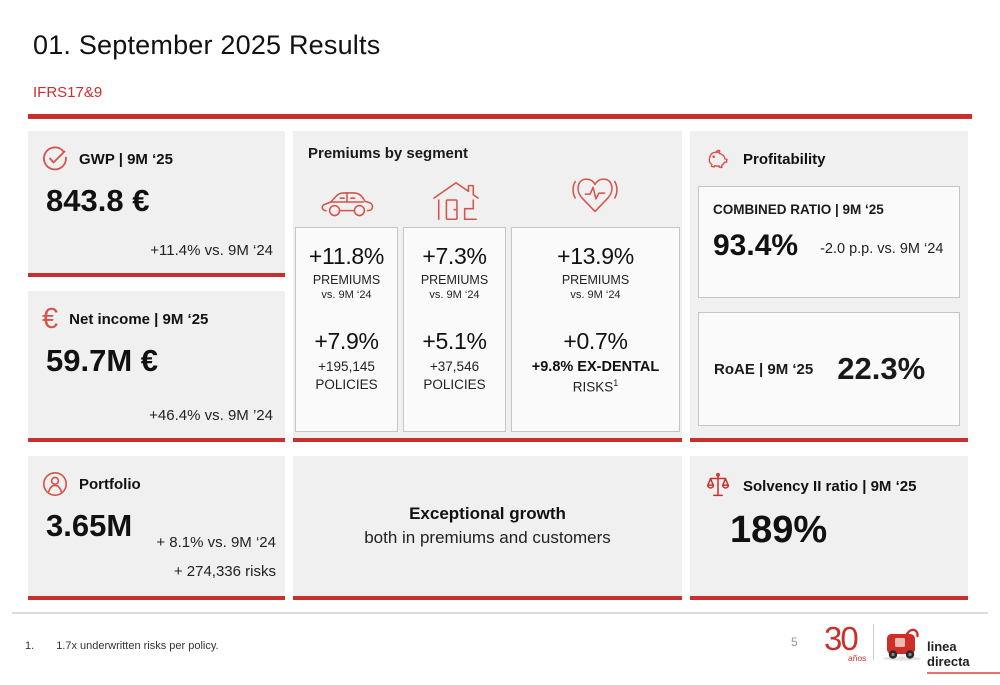  Describe the element at coordinates (794, 642) in the screenshot. I see `page-number: 5` at that location.